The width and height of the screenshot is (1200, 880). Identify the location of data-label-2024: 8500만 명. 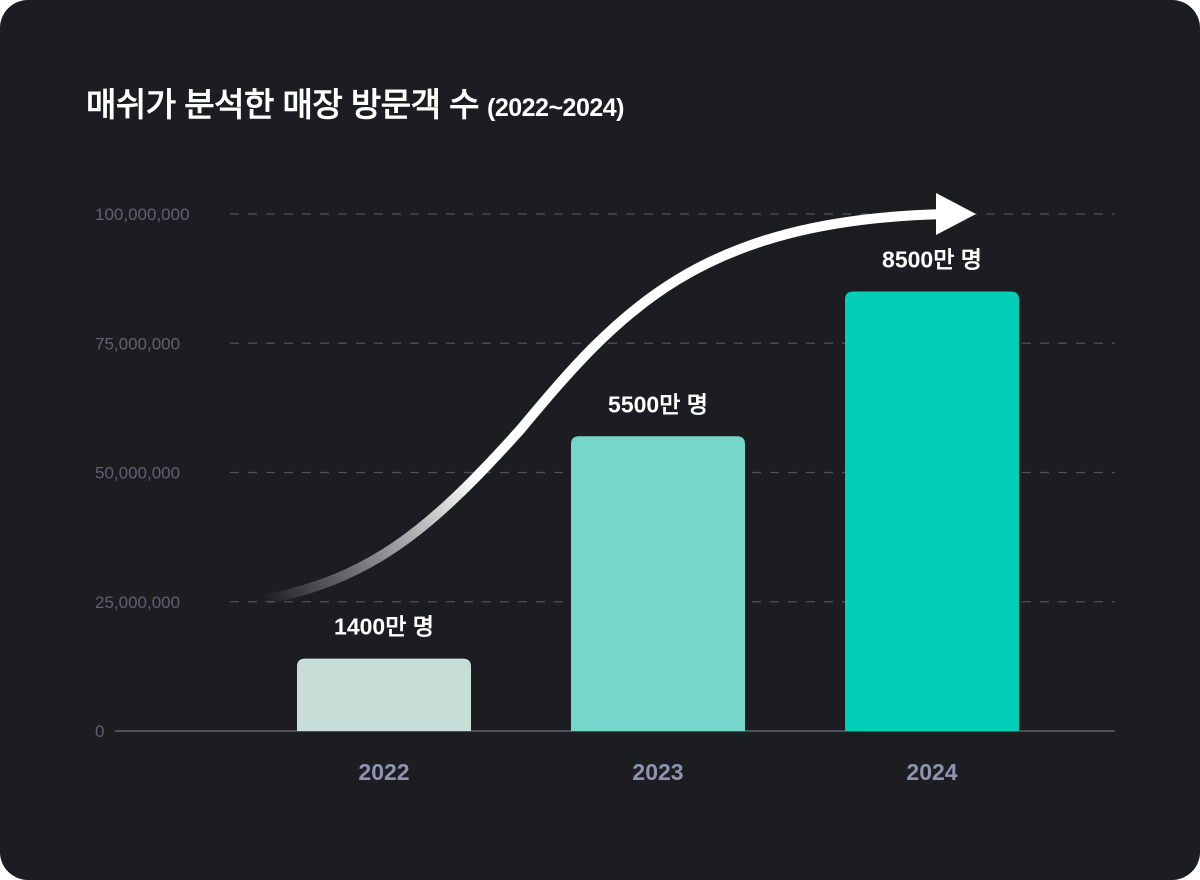
(932, 260).